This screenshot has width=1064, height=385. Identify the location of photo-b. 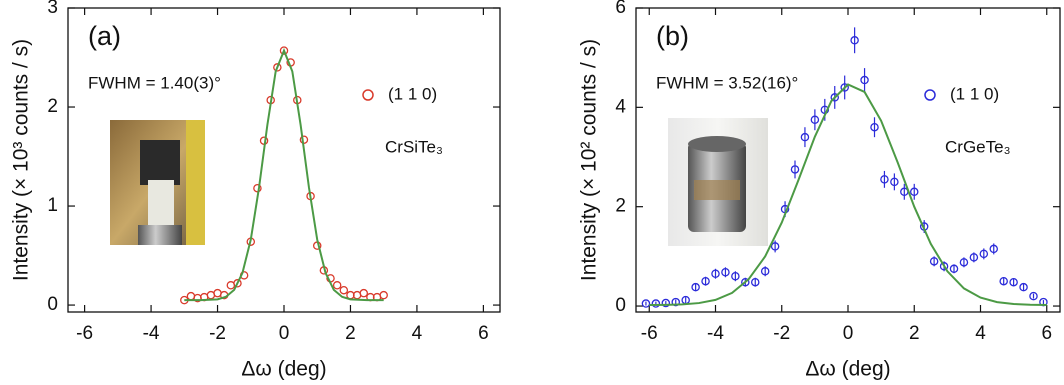
(718, 182).